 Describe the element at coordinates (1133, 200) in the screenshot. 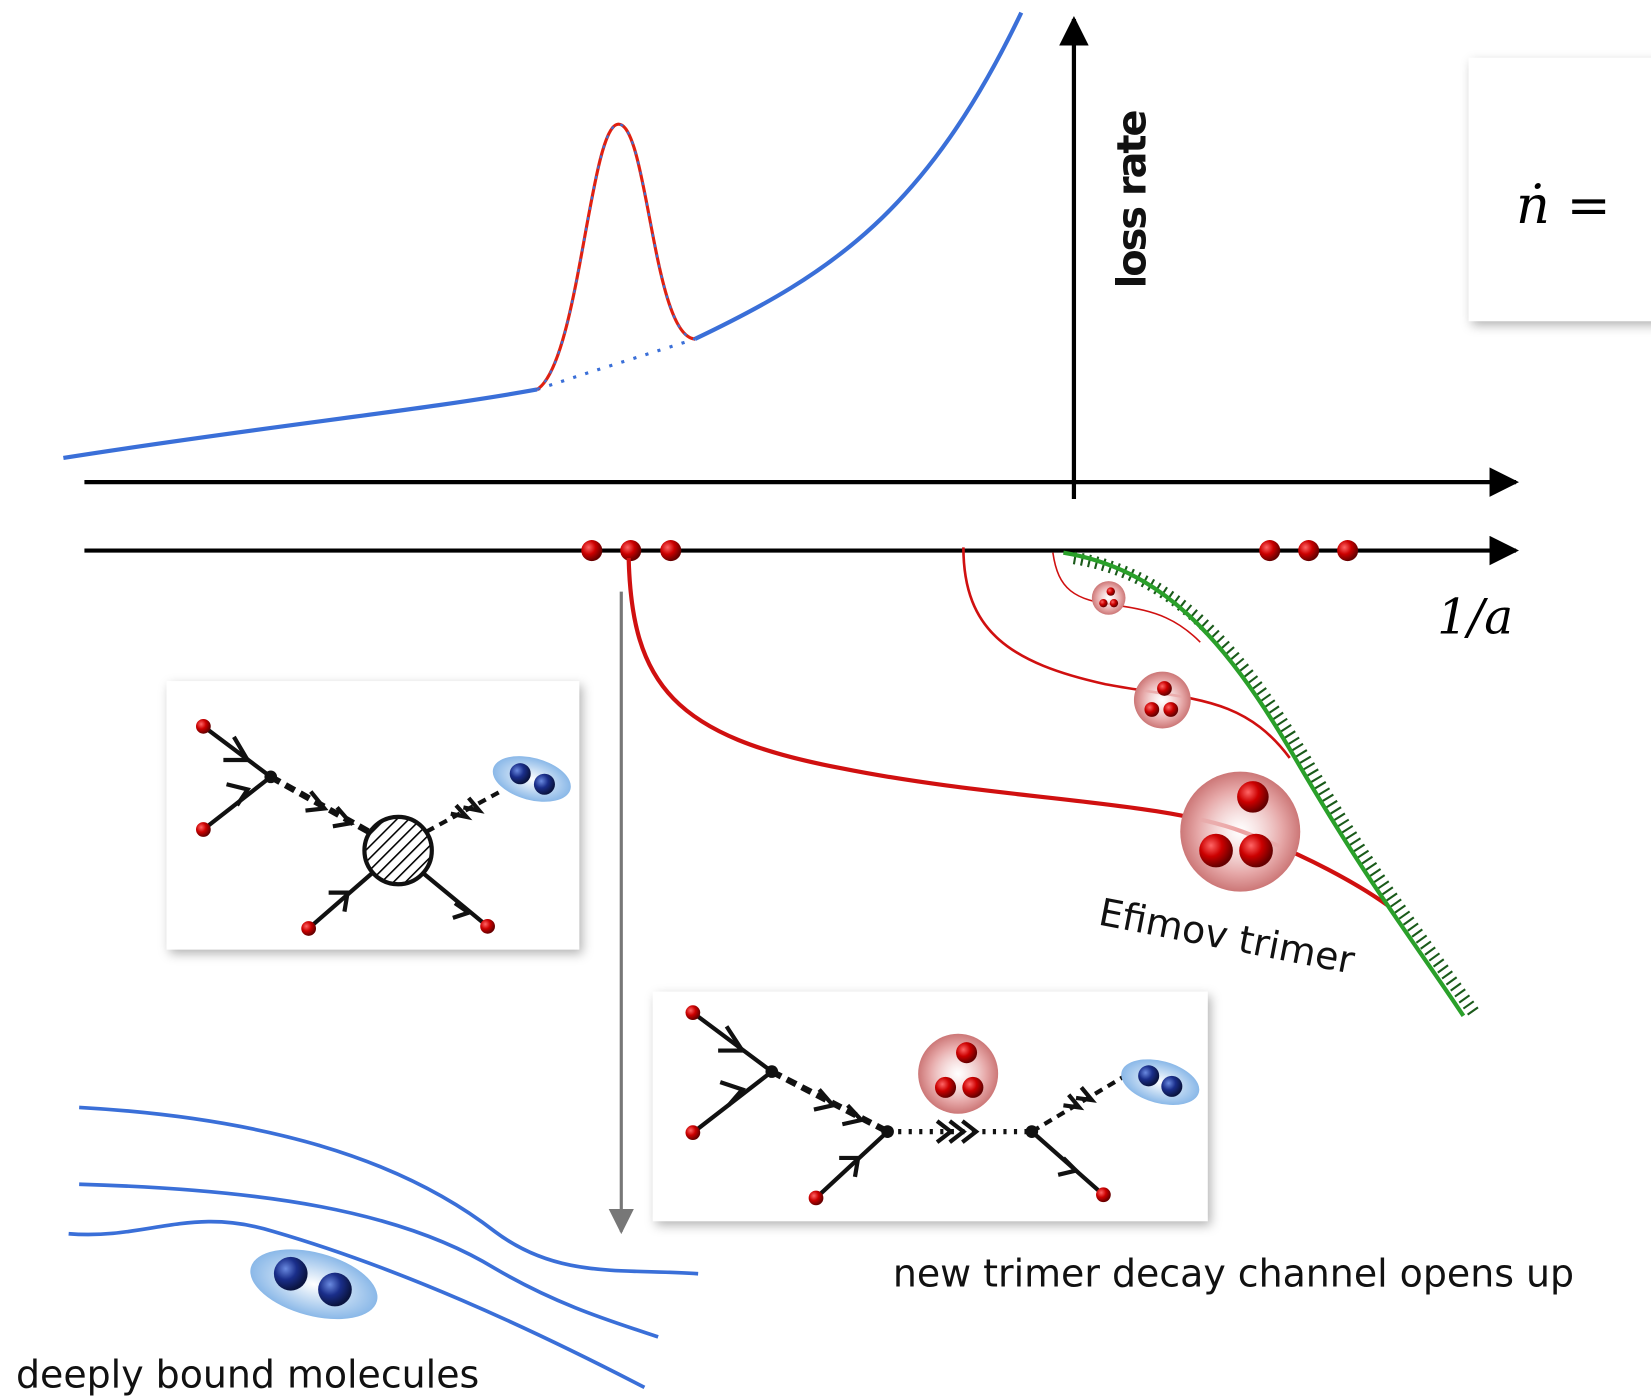

I see `axis-label: loss rate` at that location.